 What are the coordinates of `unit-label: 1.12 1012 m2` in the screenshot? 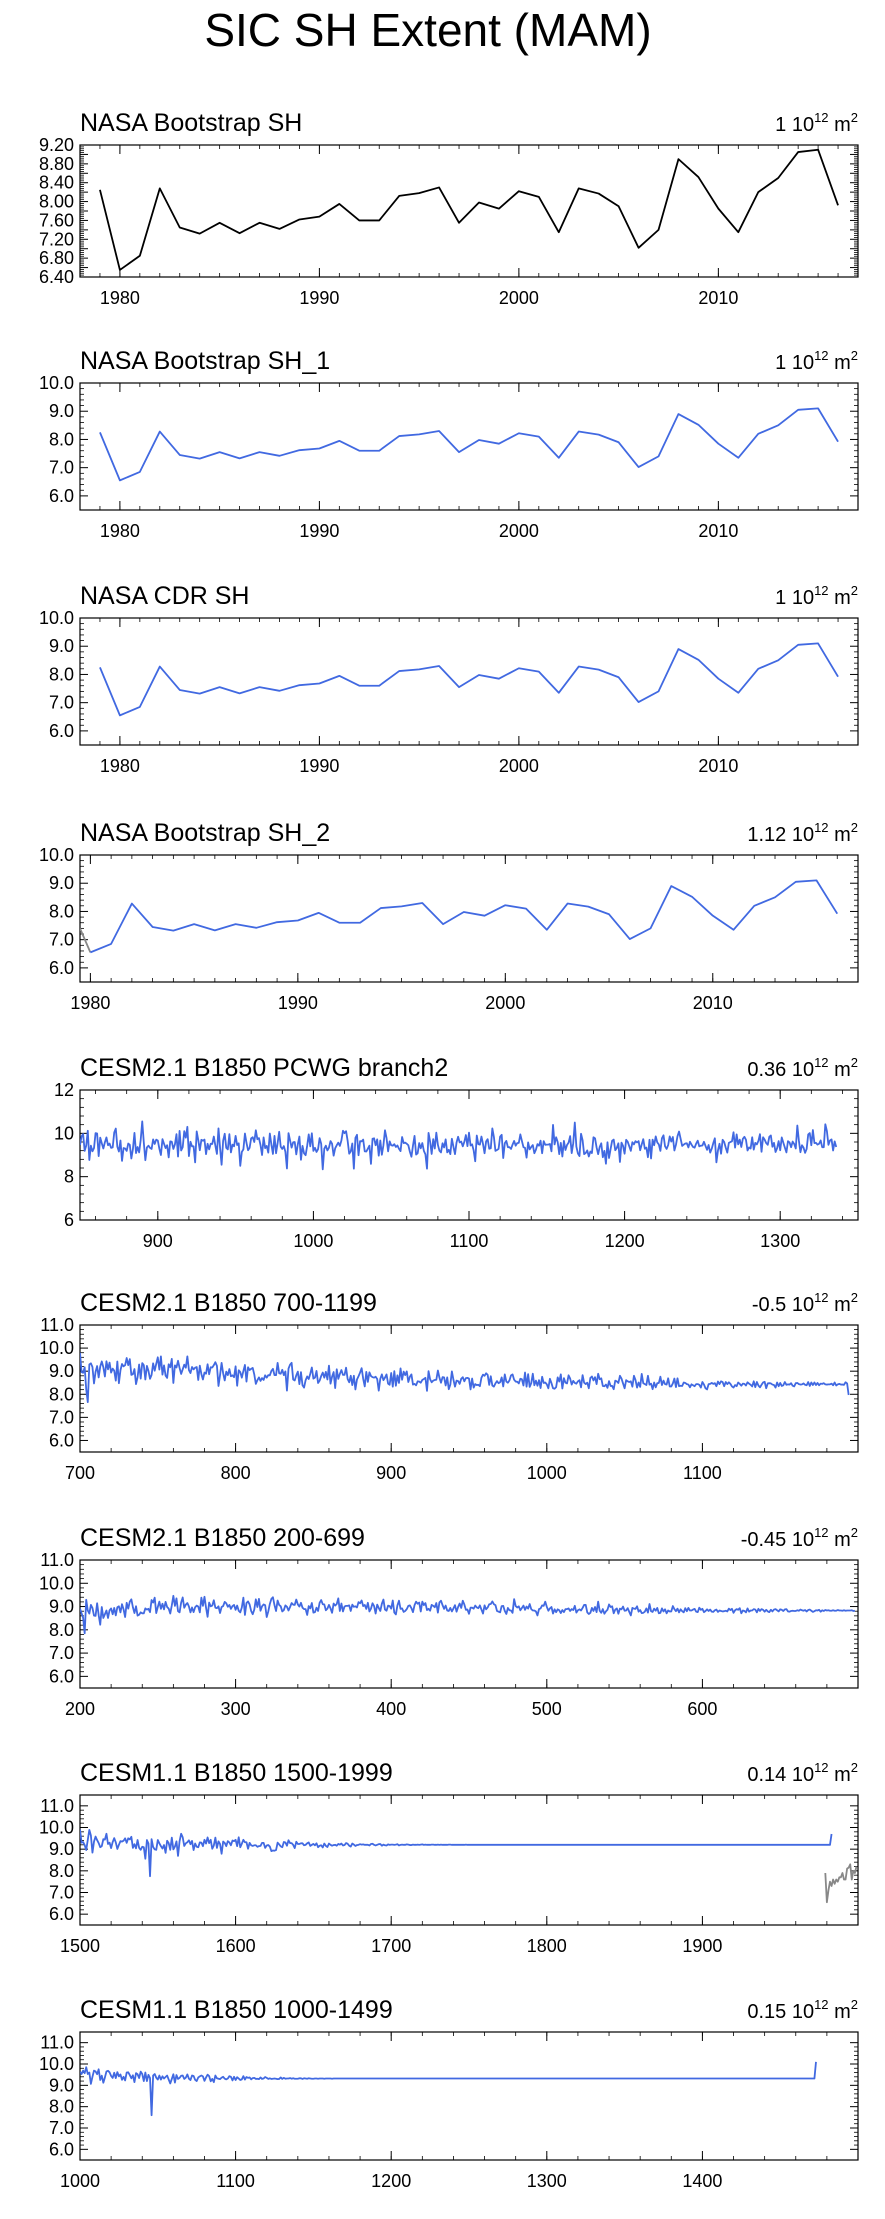 It's located at (802, 833).